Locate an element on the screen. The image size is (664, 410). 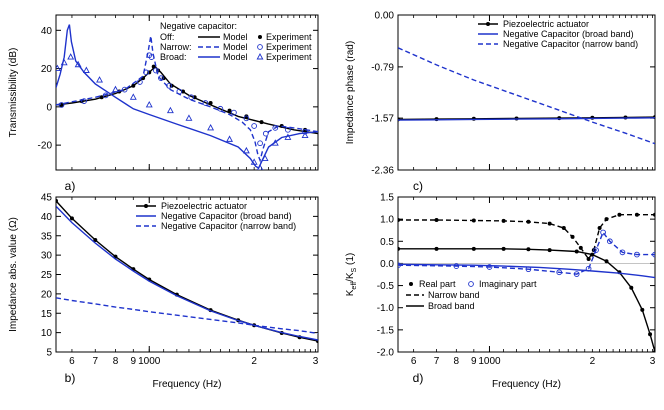
y-tick-label: -0.5 is located at coordinates (386, 286).